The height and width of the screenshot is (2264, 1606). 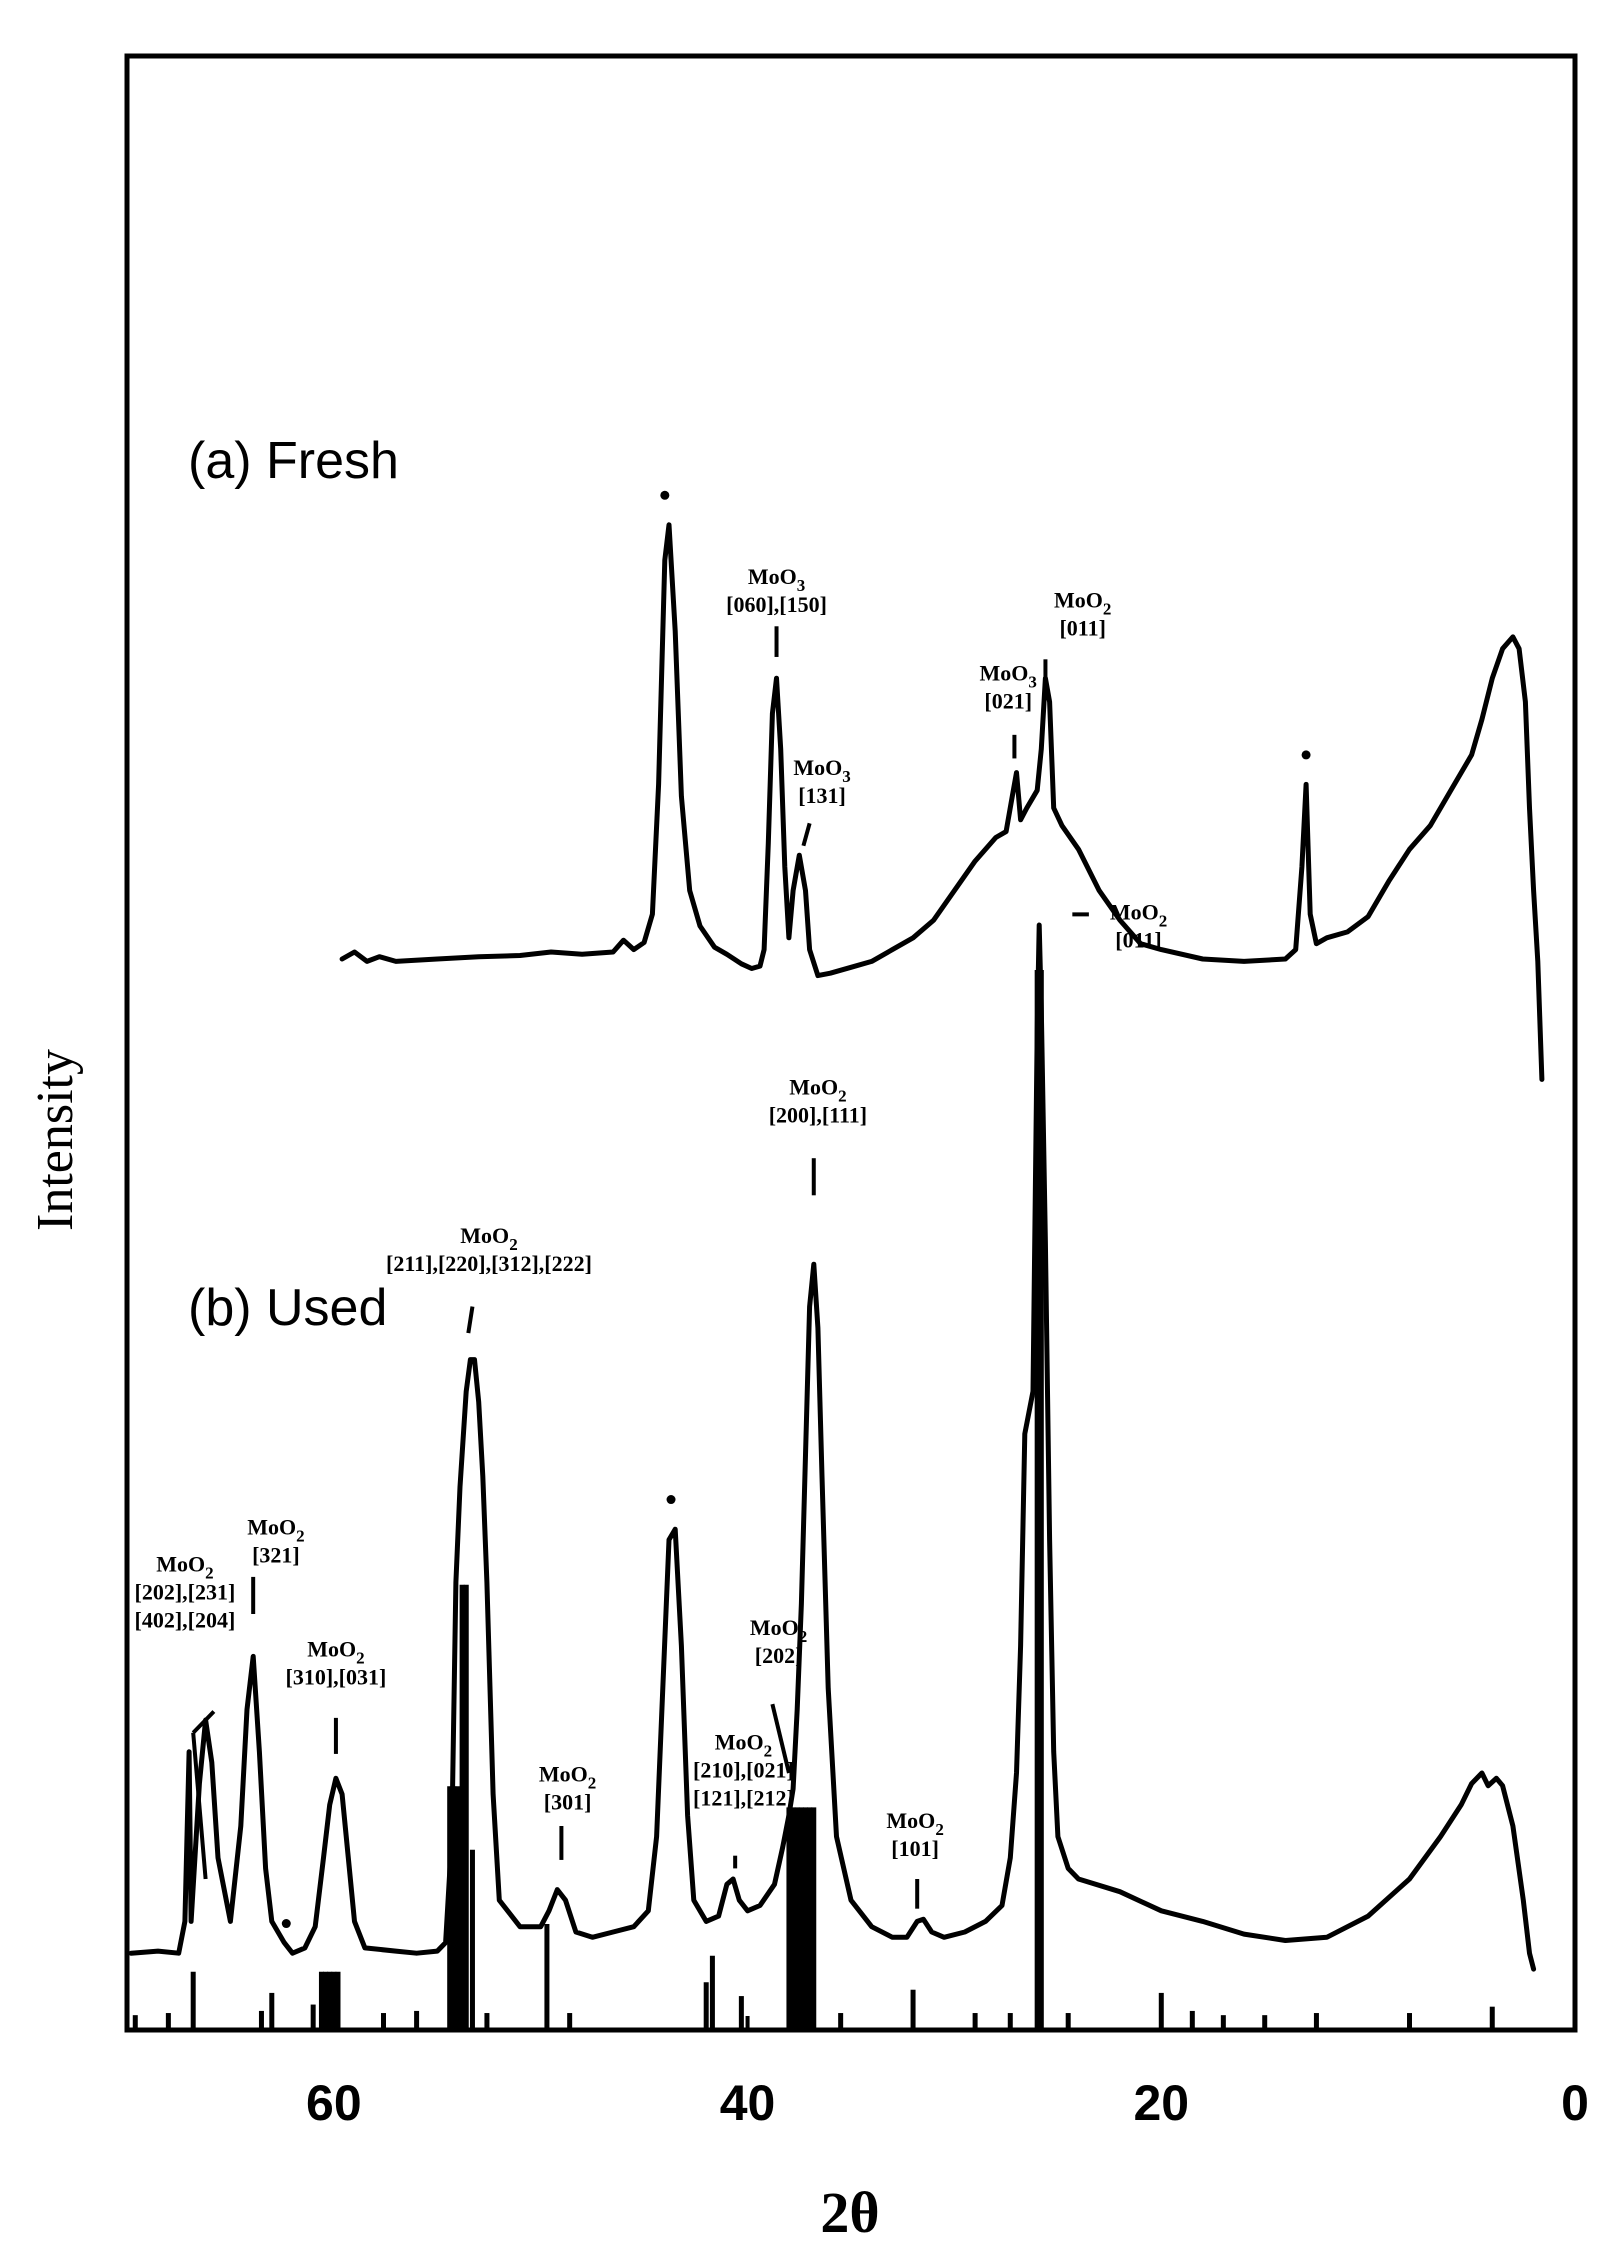 I want to click on x-tick-label: 60, so click(x=334, y=2103).